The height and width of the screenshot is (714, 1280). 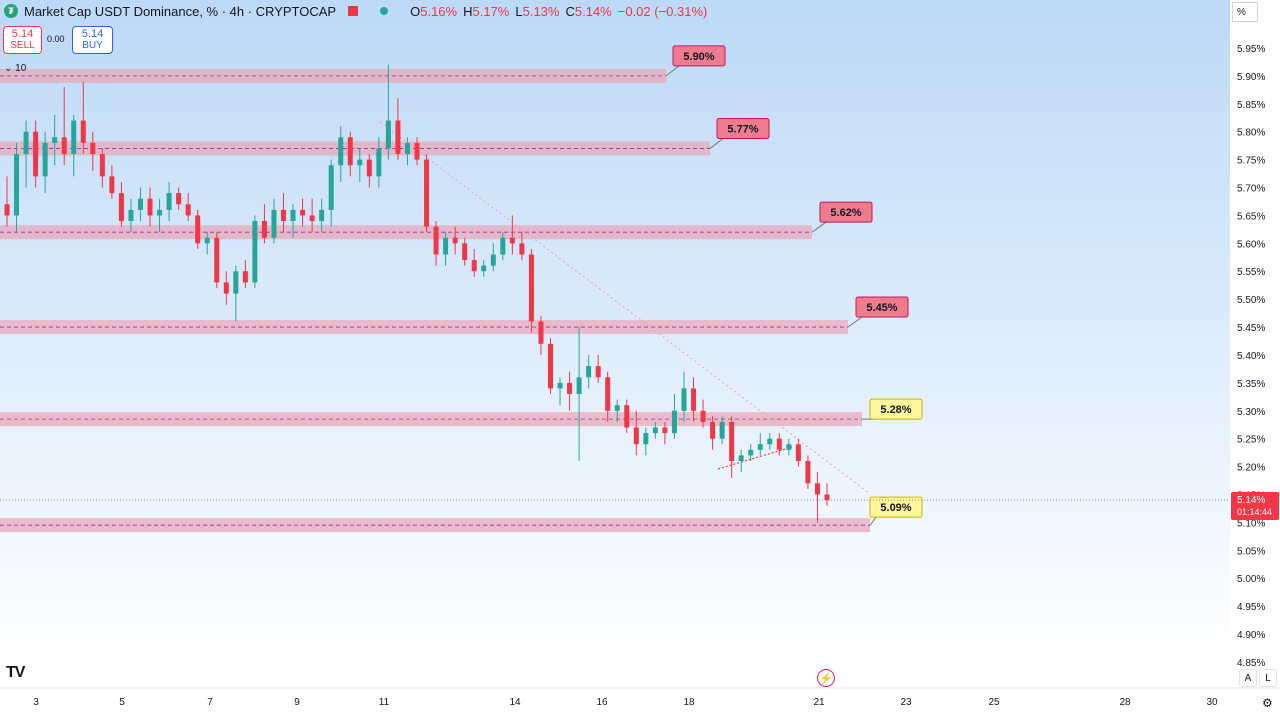 I want to click on gear-icon: ⚙, so click(x=1267, y=703).